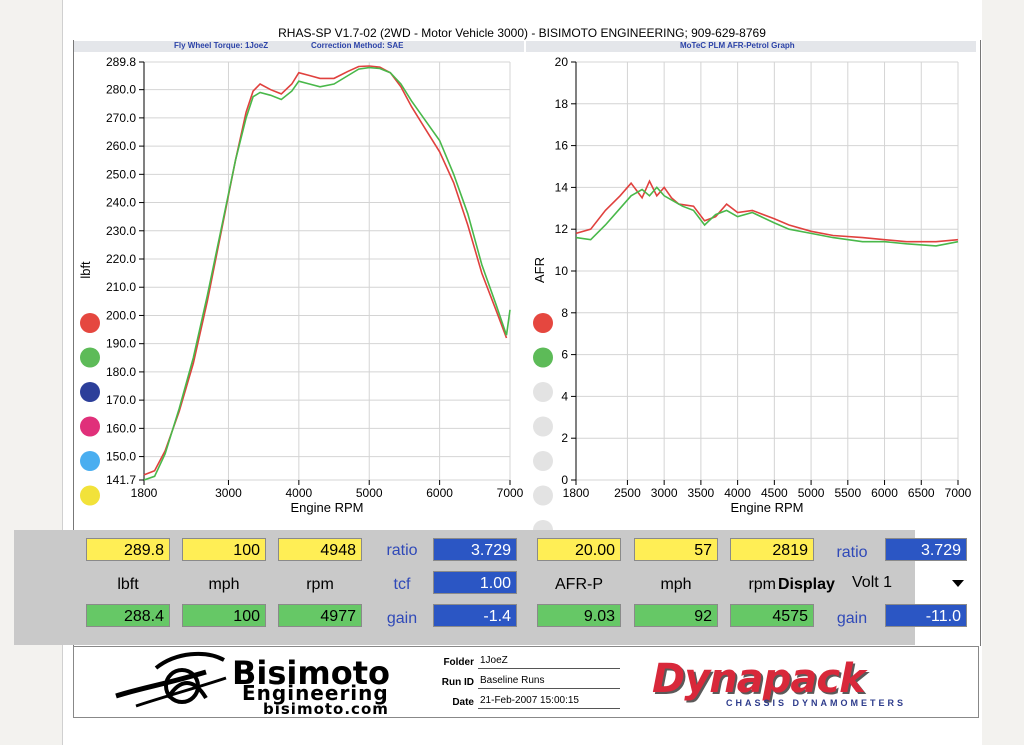 This screenshot has width=1024, height=745. I want to click on tcf-label: tcf, so click(402, 584).